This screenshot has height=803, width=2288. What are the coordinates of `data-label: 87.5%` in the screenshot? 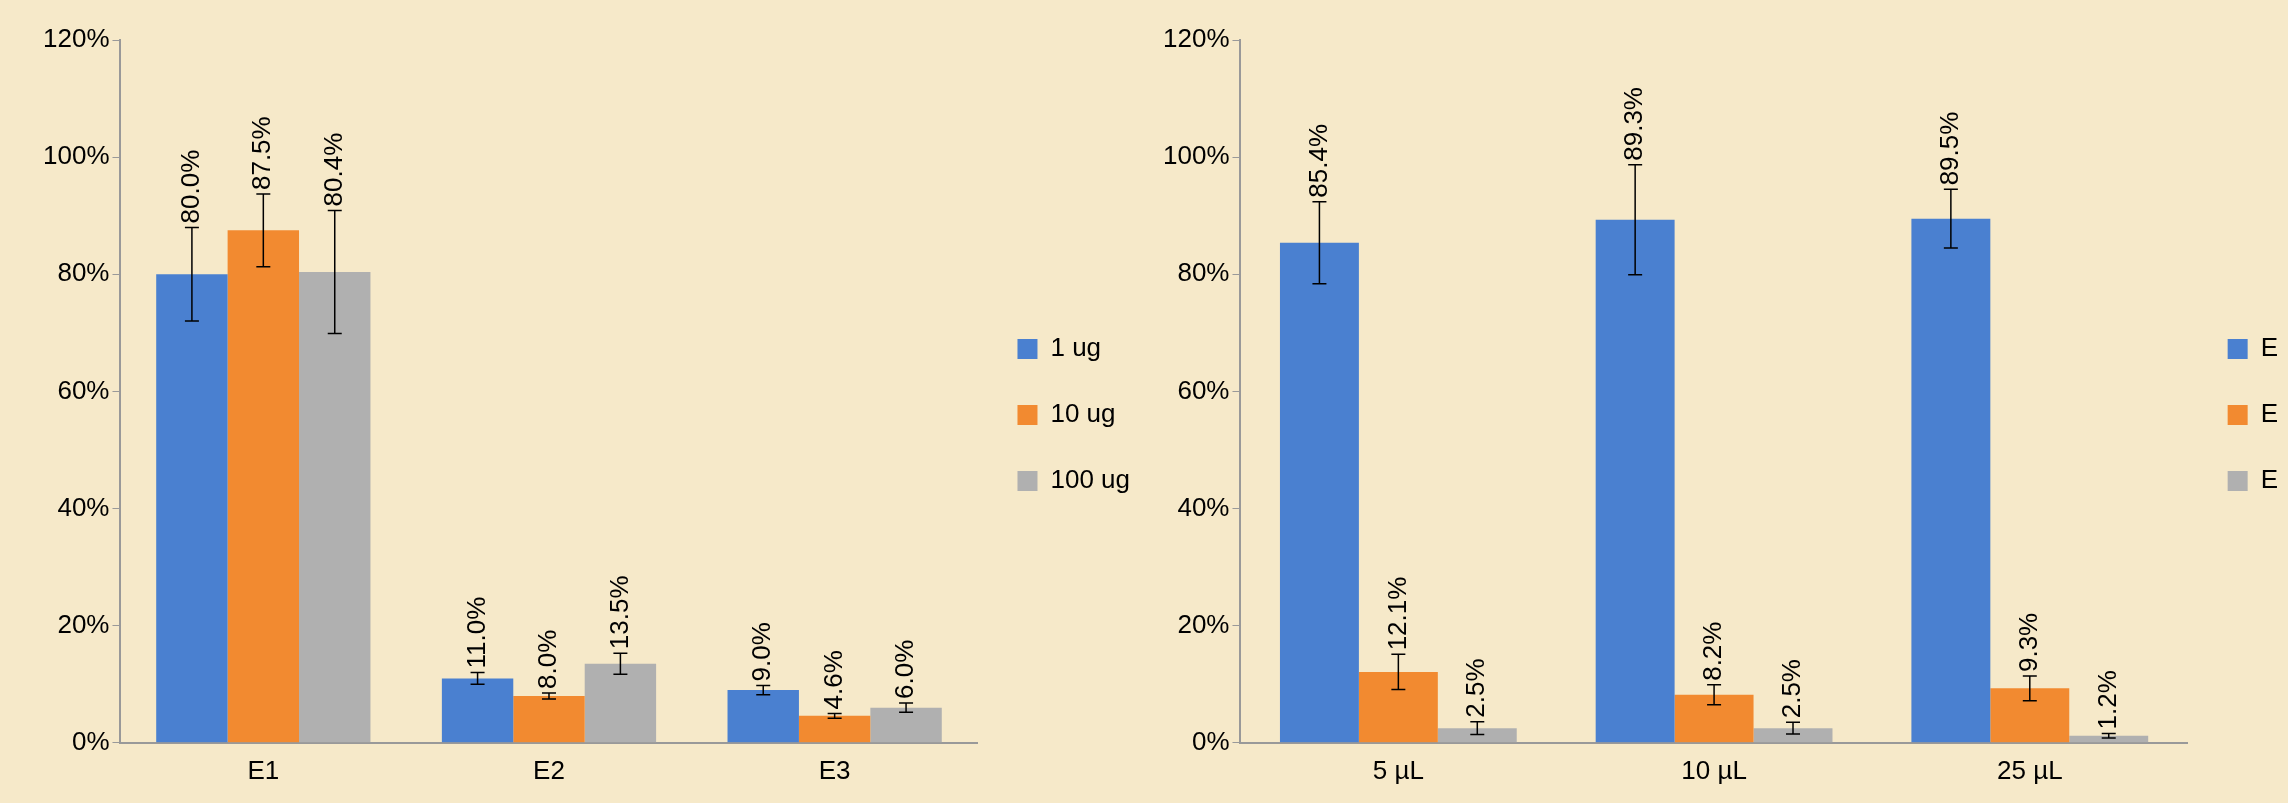 It's located at (261, 153).